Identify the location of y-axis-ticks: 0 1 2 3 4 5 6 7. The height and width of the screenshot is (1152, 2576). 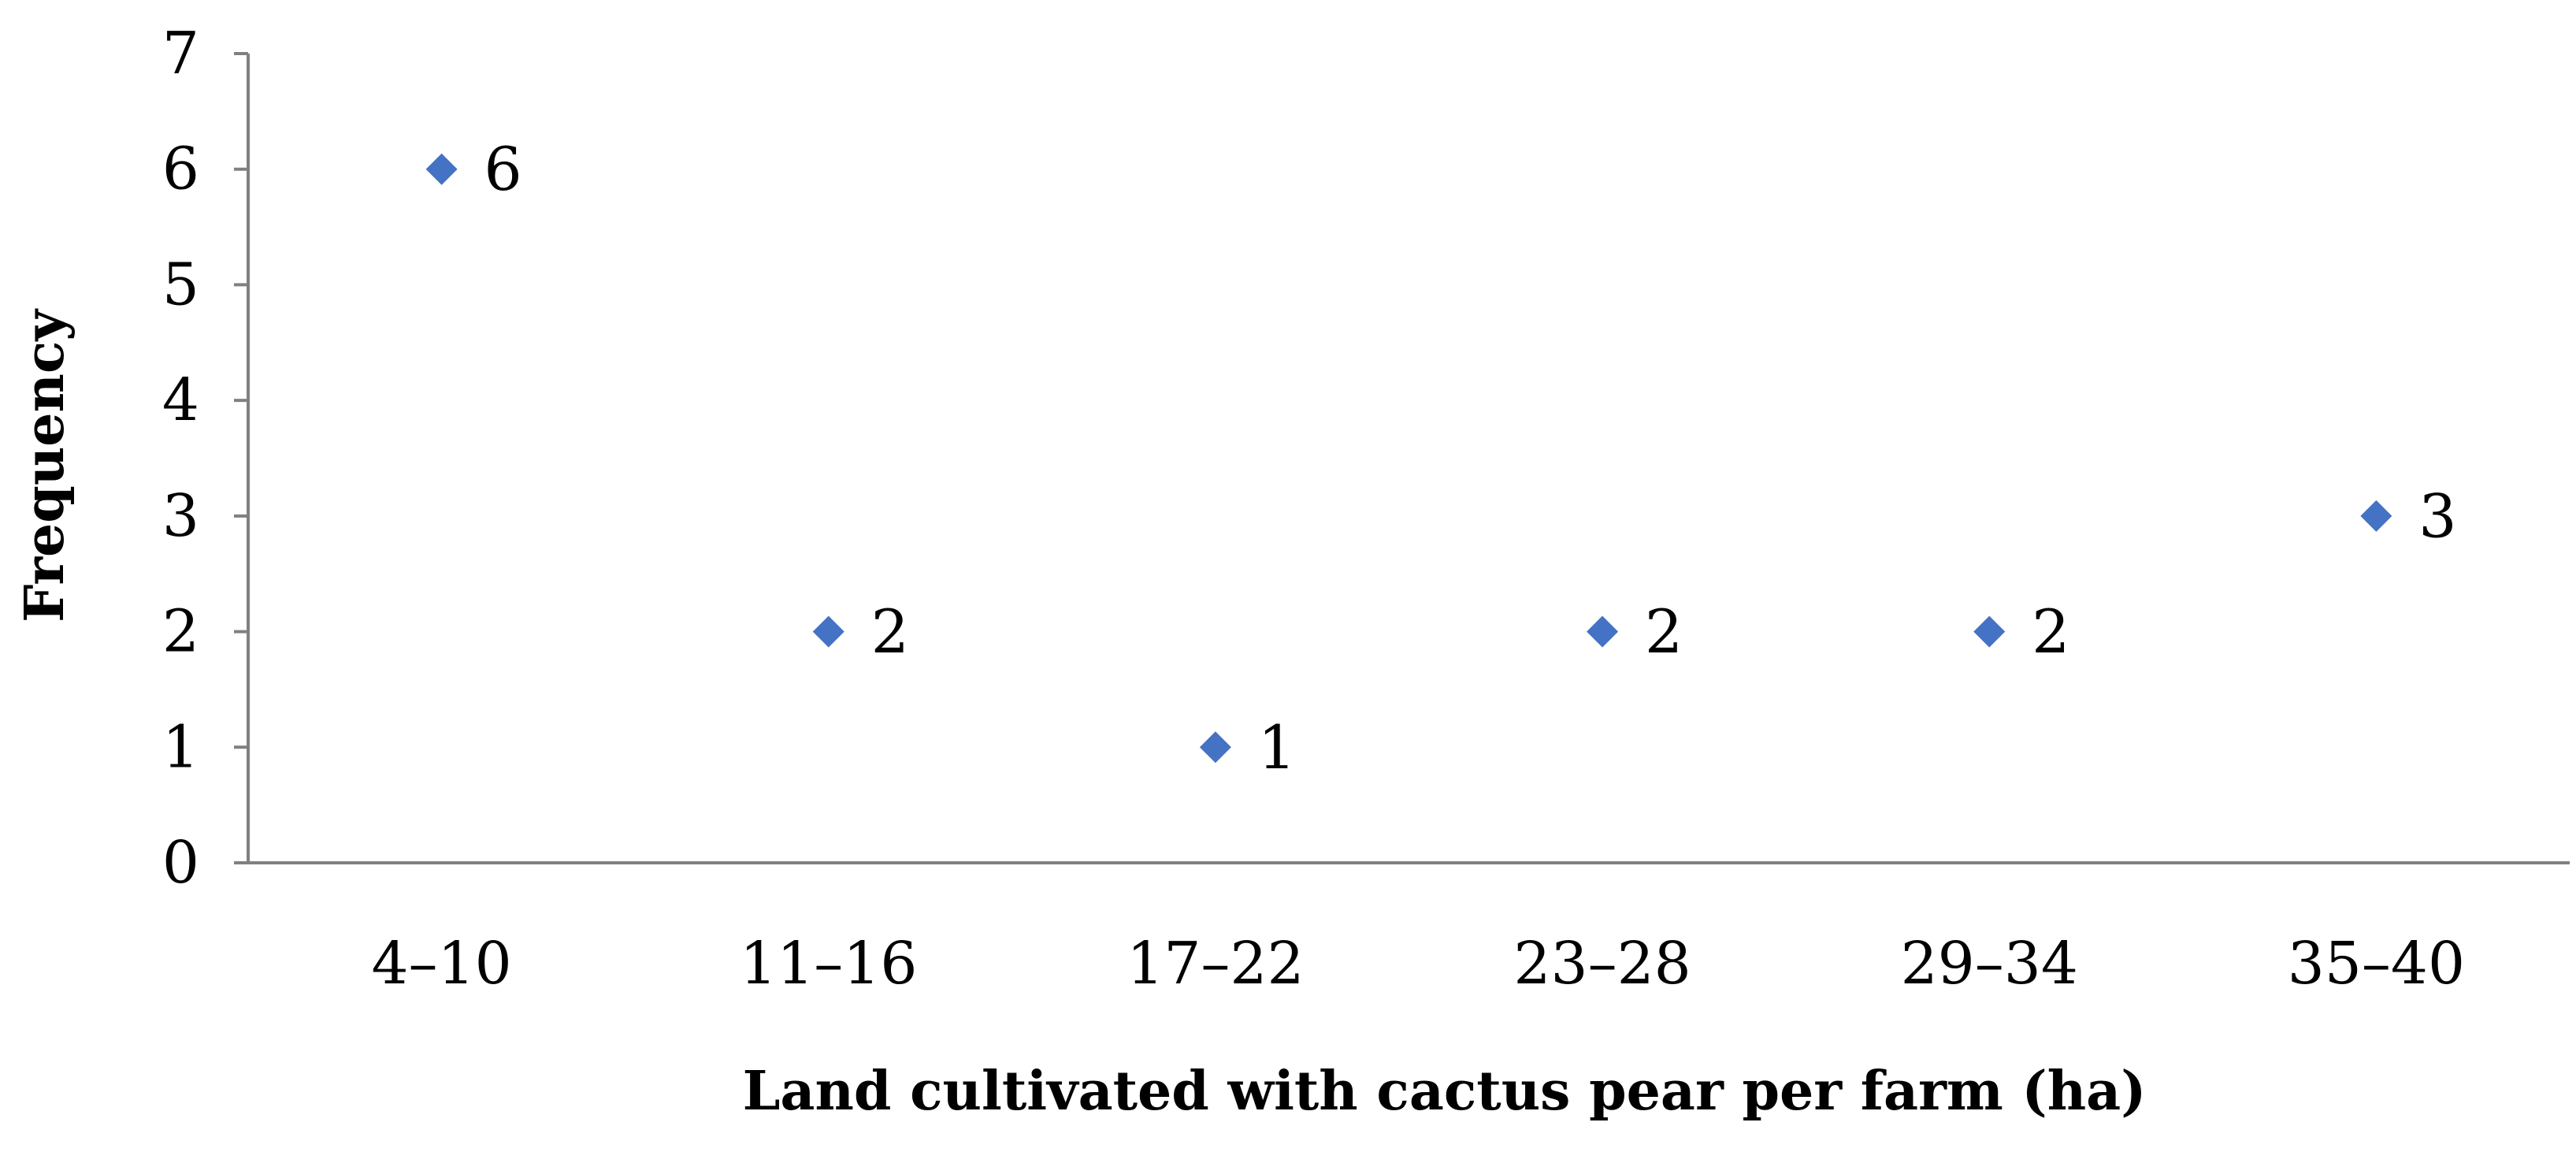
(205, 458).